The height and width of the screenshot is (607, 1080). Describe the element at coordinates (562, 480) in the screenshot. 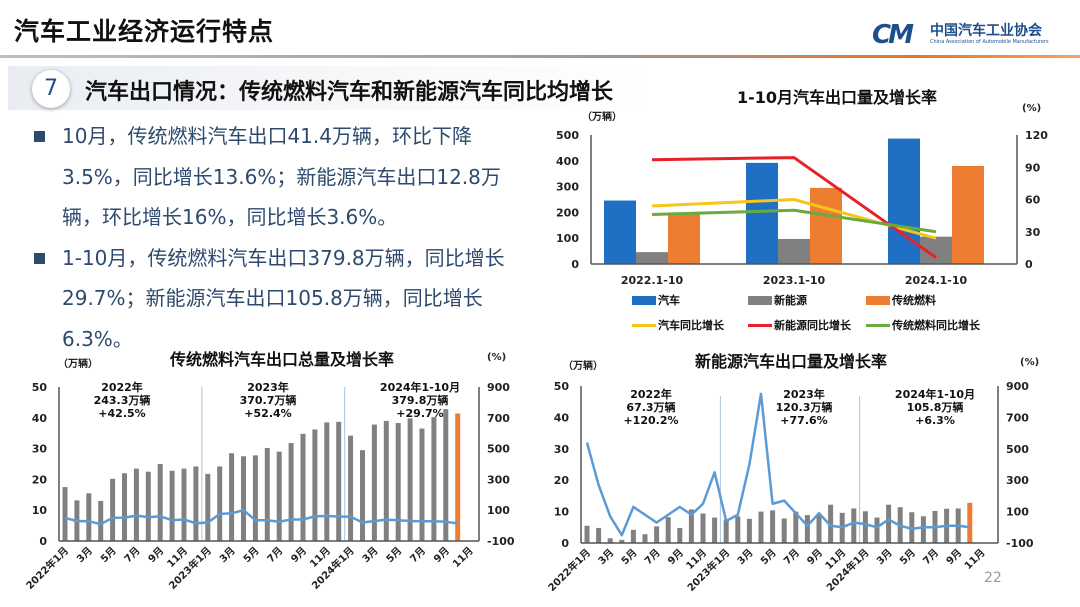

I see `chart3-left-tick-label: 20` at that location.